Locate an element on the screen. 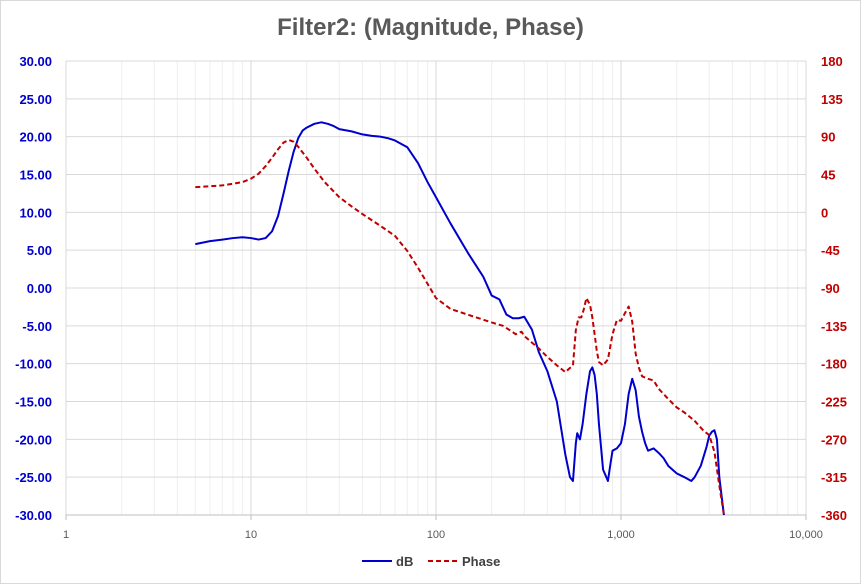 This screenshot has width=861, height=584. y-right-tick-label: -270 is located at coordinates (834, 439).